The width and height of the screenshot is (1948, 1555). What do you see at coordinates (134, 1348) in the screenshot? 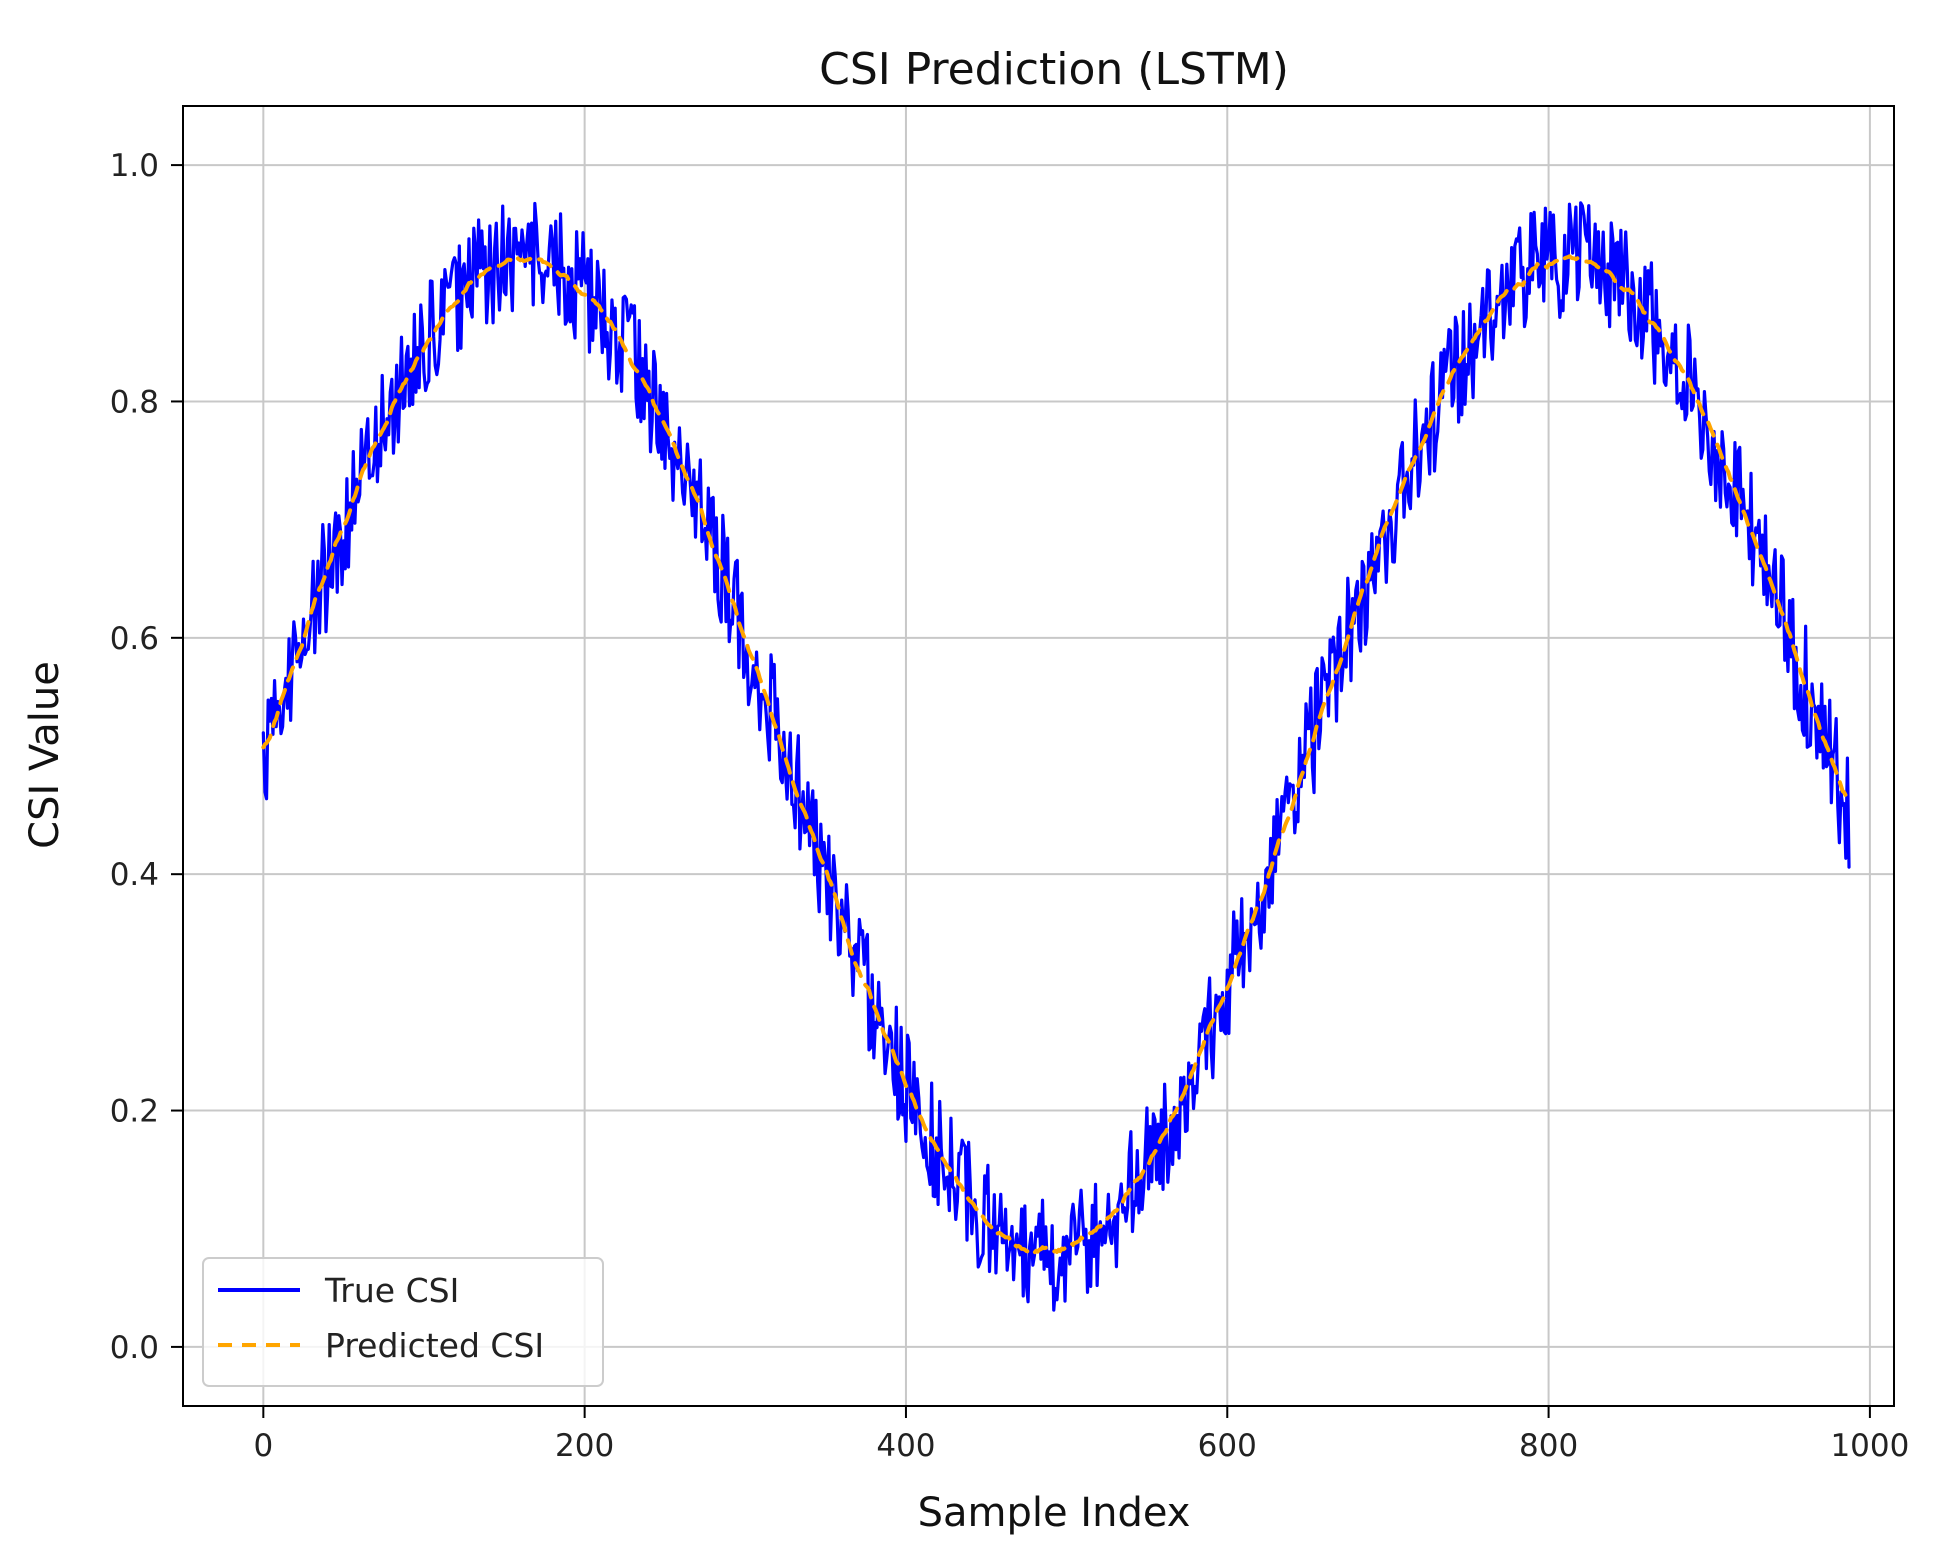
I see `y-tick-label-0: 0.0` at bounding box center [134, 1348].